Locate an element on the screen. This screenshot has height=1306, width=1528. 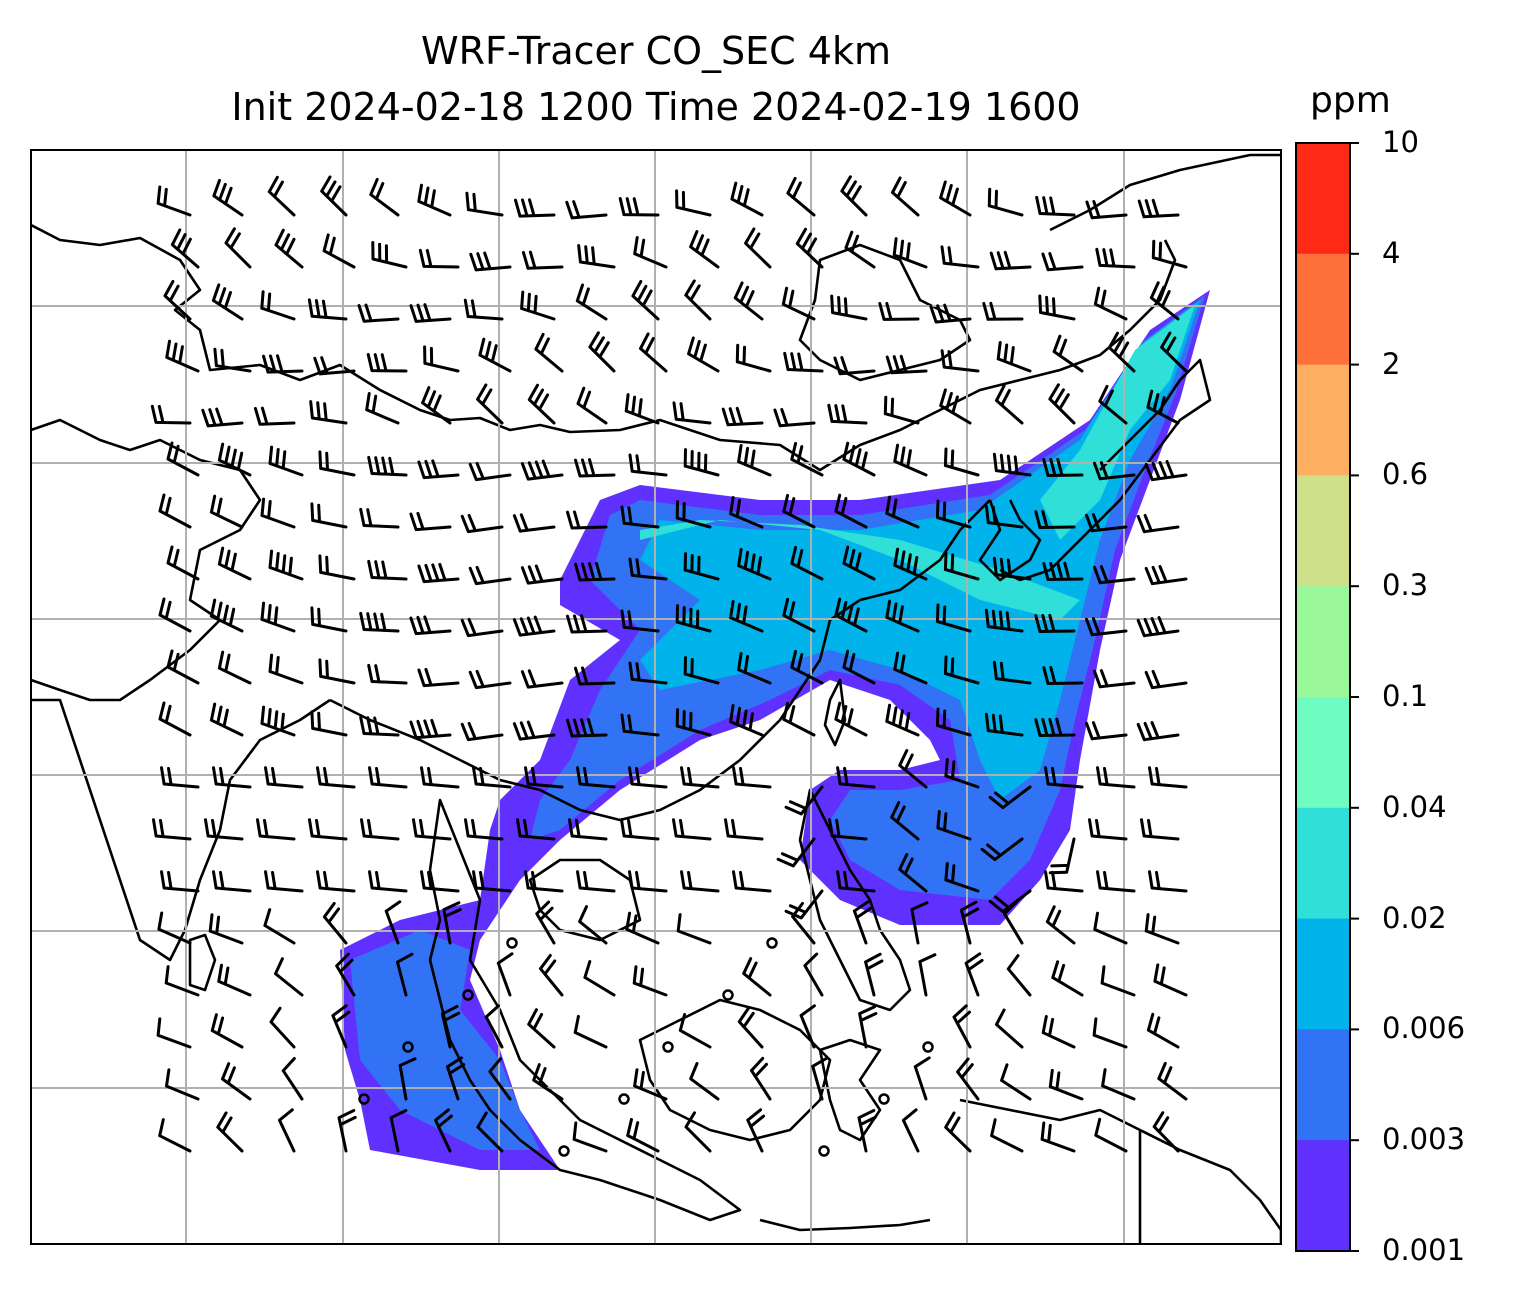
coastline-indian-subcontinent is located at coordinates (181, 830).